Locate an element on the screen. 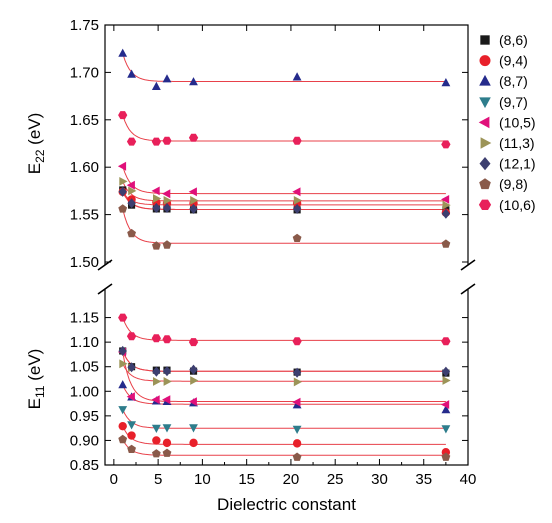 The height and width of the screenshot is (523, 552). x-tick-label: 0 is located at coordinates (114, 479).